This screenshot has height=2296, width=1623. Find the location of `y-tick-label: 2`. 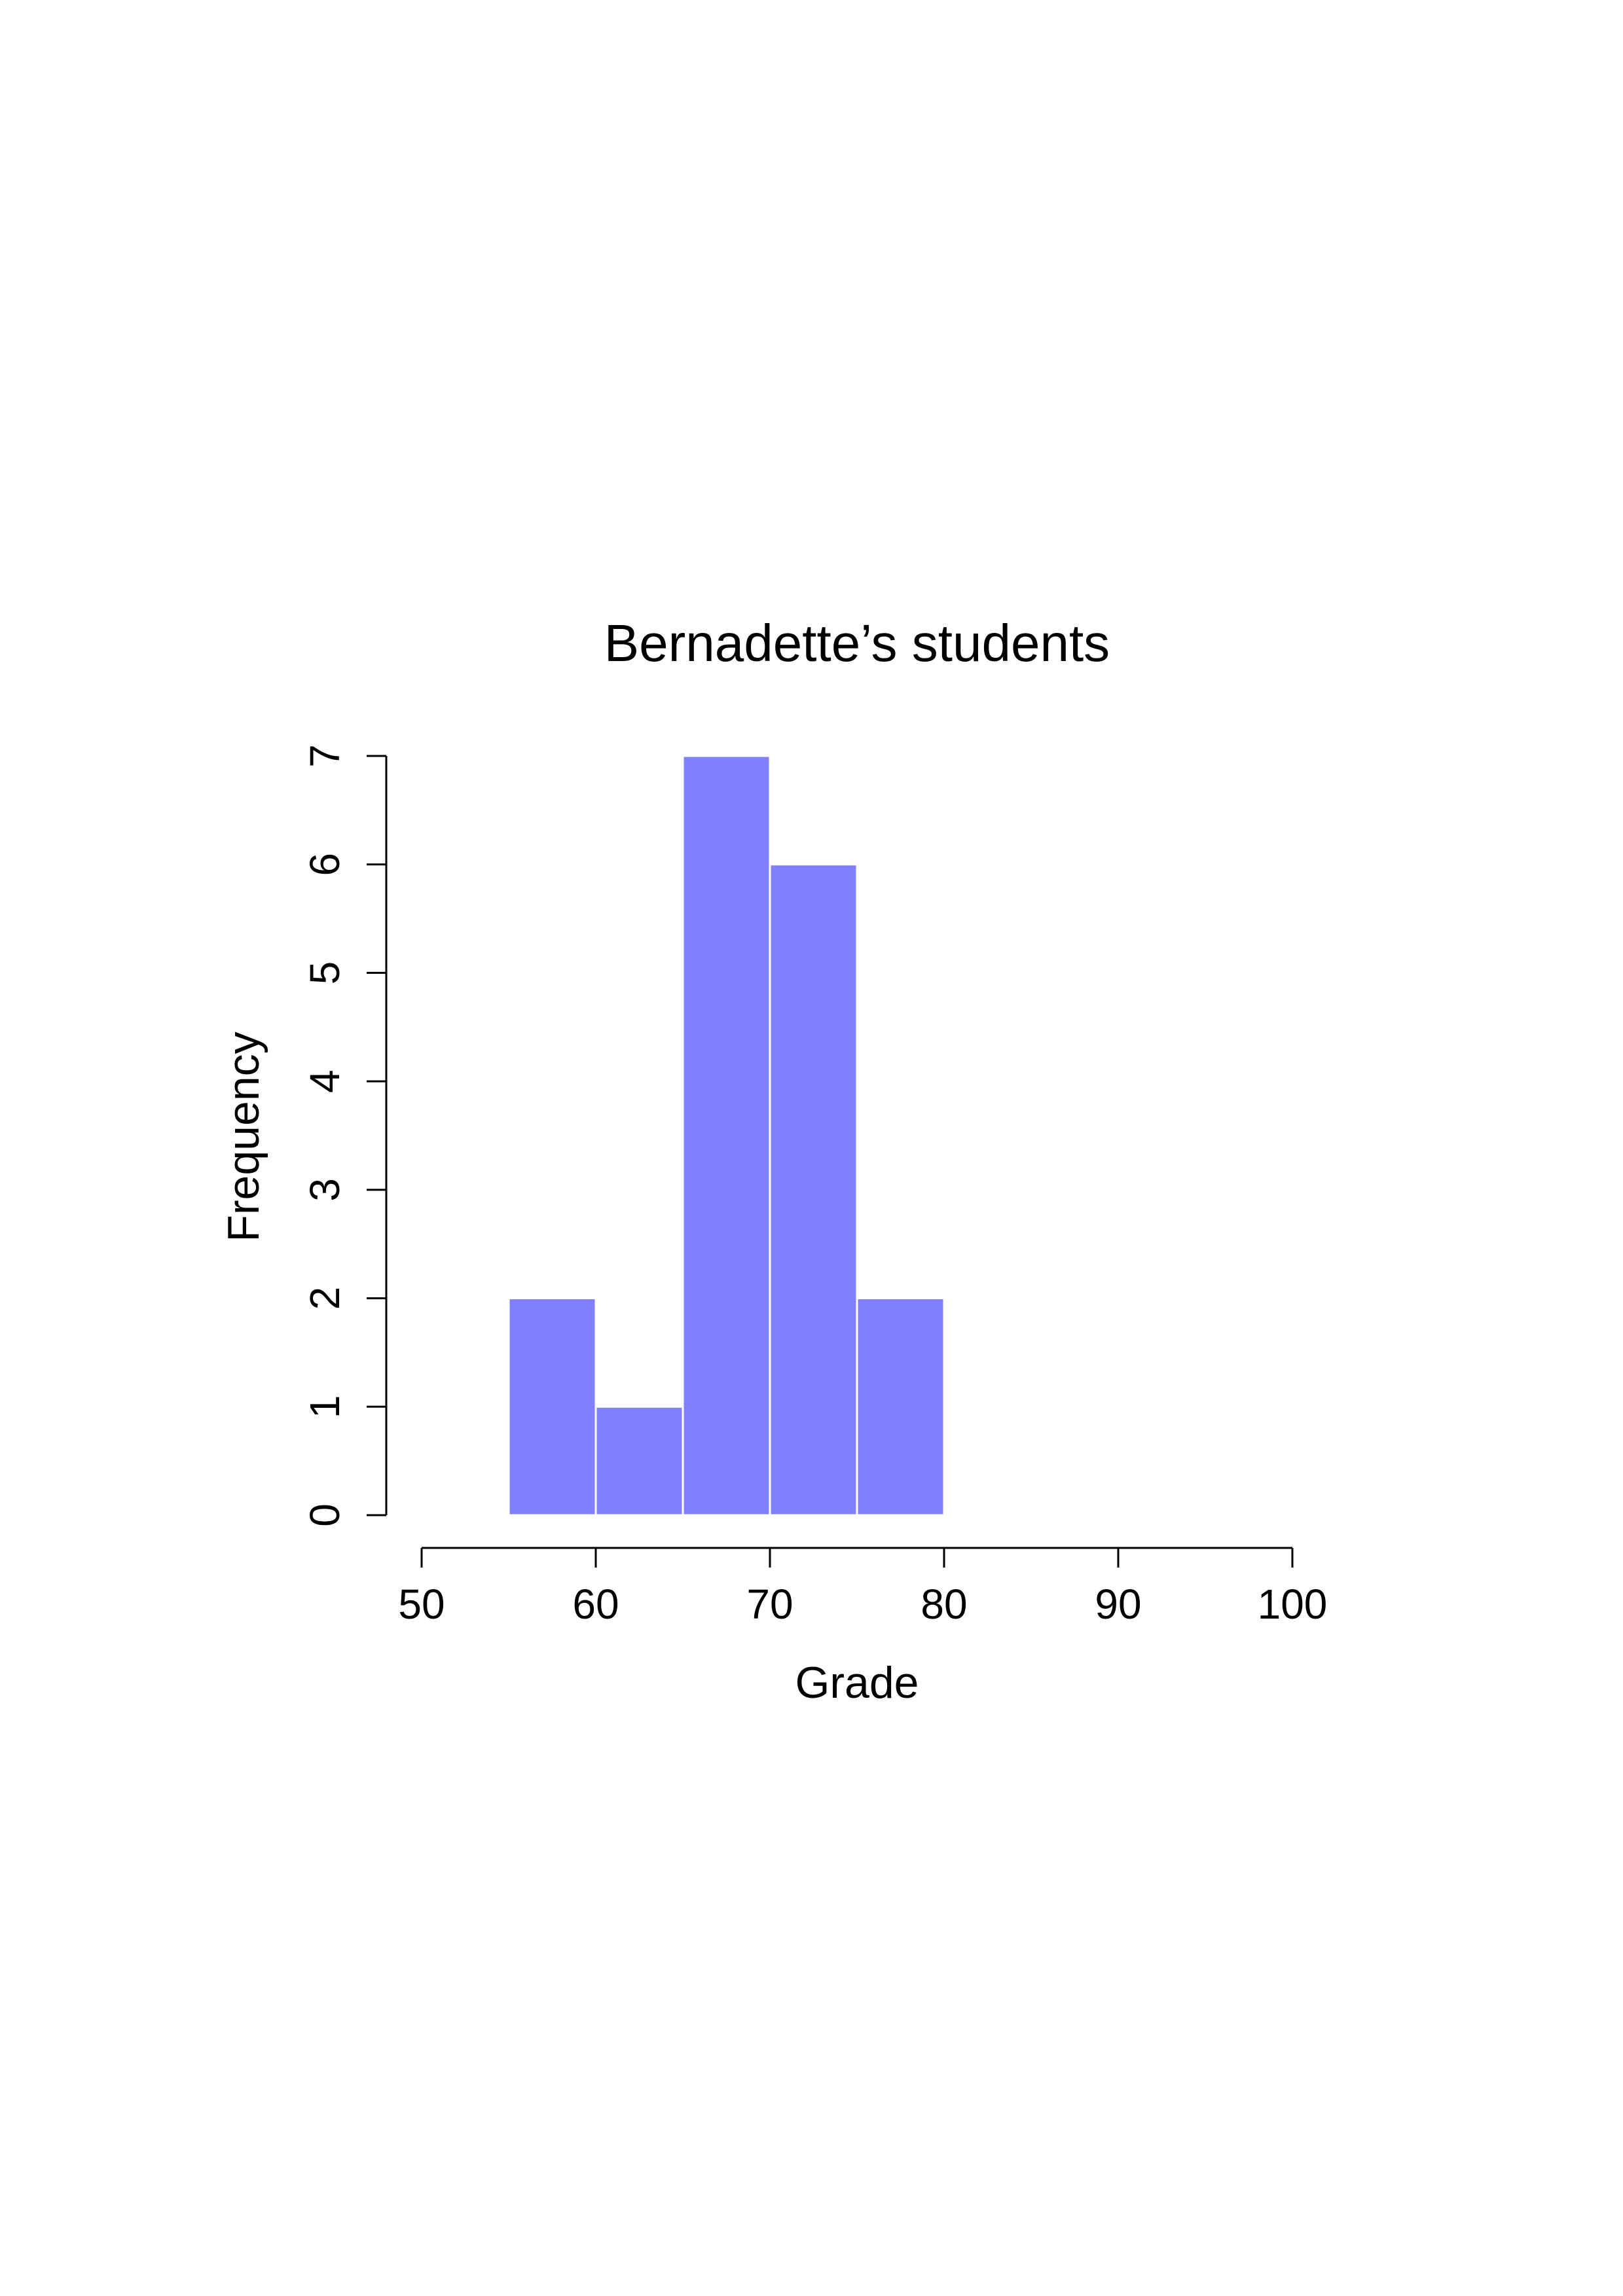

y-tick-label: 2 is located at coordinates (324, 1298).